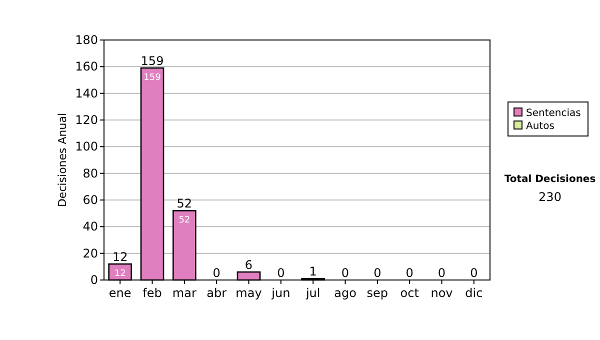 This screenshot has width=600, height=340. I want to click on text: 230, so click(550, 197).